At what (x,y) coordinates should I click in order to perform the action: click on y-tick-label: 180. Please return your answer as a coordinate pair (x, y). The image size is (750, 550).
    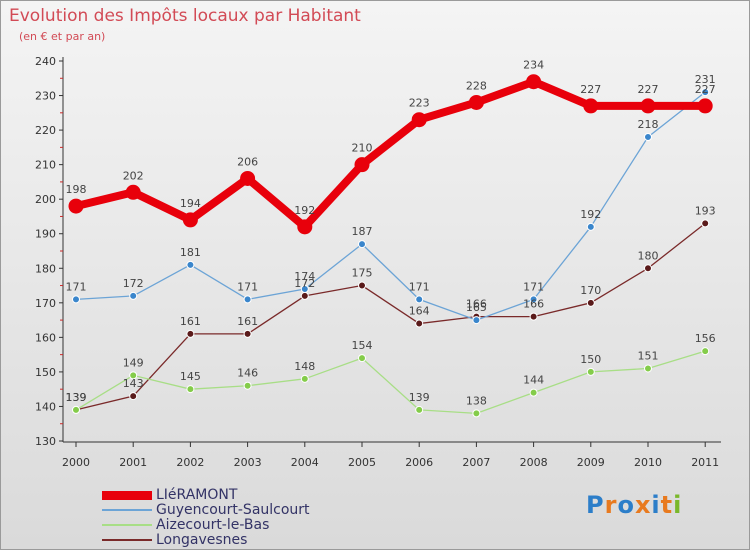
    Looking at the image, I should click on (45, 268).